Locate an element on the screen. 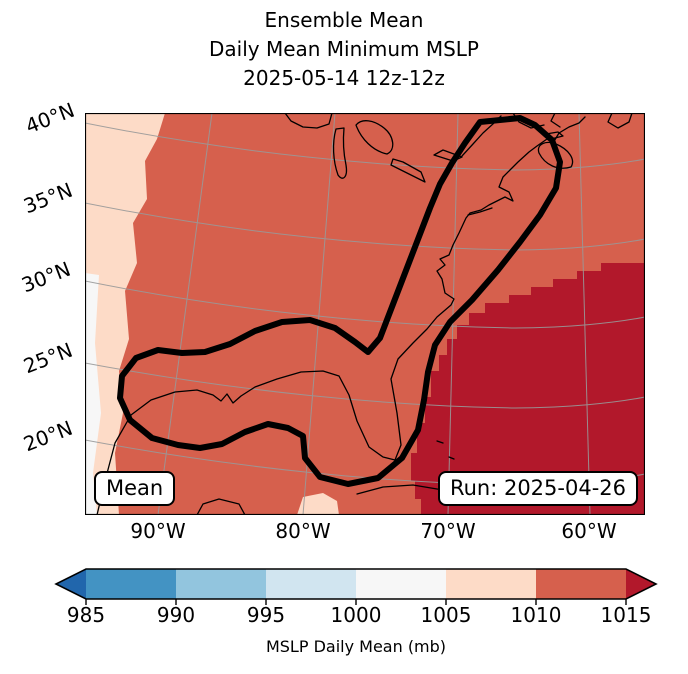 The width and height of the screenshot is (688, 674). meridian-70w is located at coordinates (453, 314).